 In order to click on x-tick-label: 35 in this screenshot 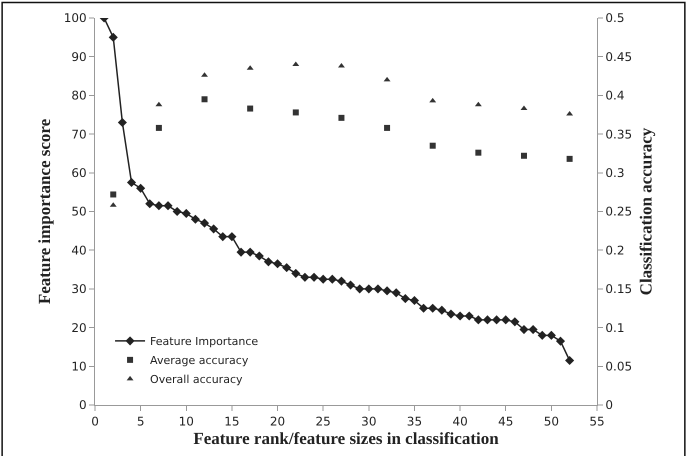, I will do `click(414, 421)`.